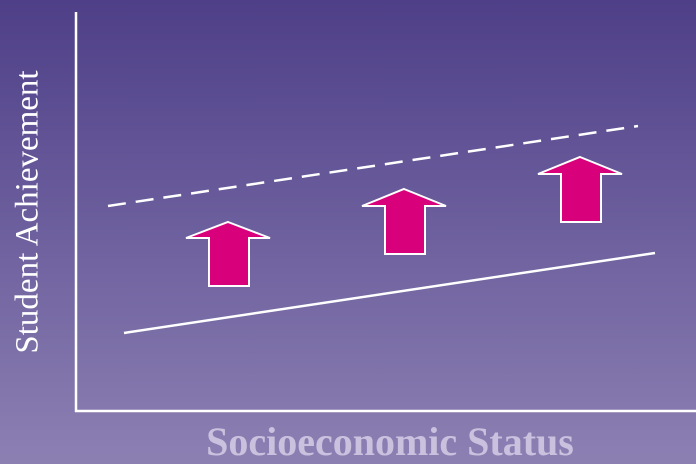 The image size is (696, 464). I want to click on solid-line, so click(389, 293).